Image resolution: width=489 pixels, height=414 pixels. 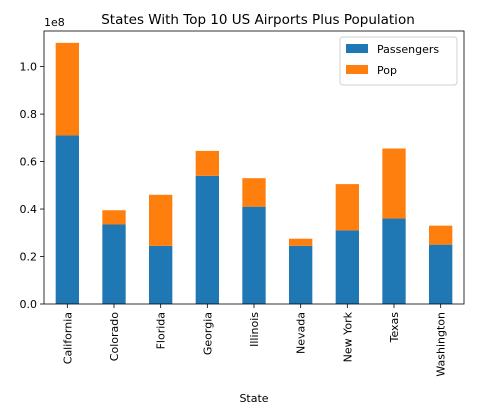 What do you see at coordinates (114, 217) in the screenshot?
I see `bar-pop-colorado` at bounding box center [114, 217].